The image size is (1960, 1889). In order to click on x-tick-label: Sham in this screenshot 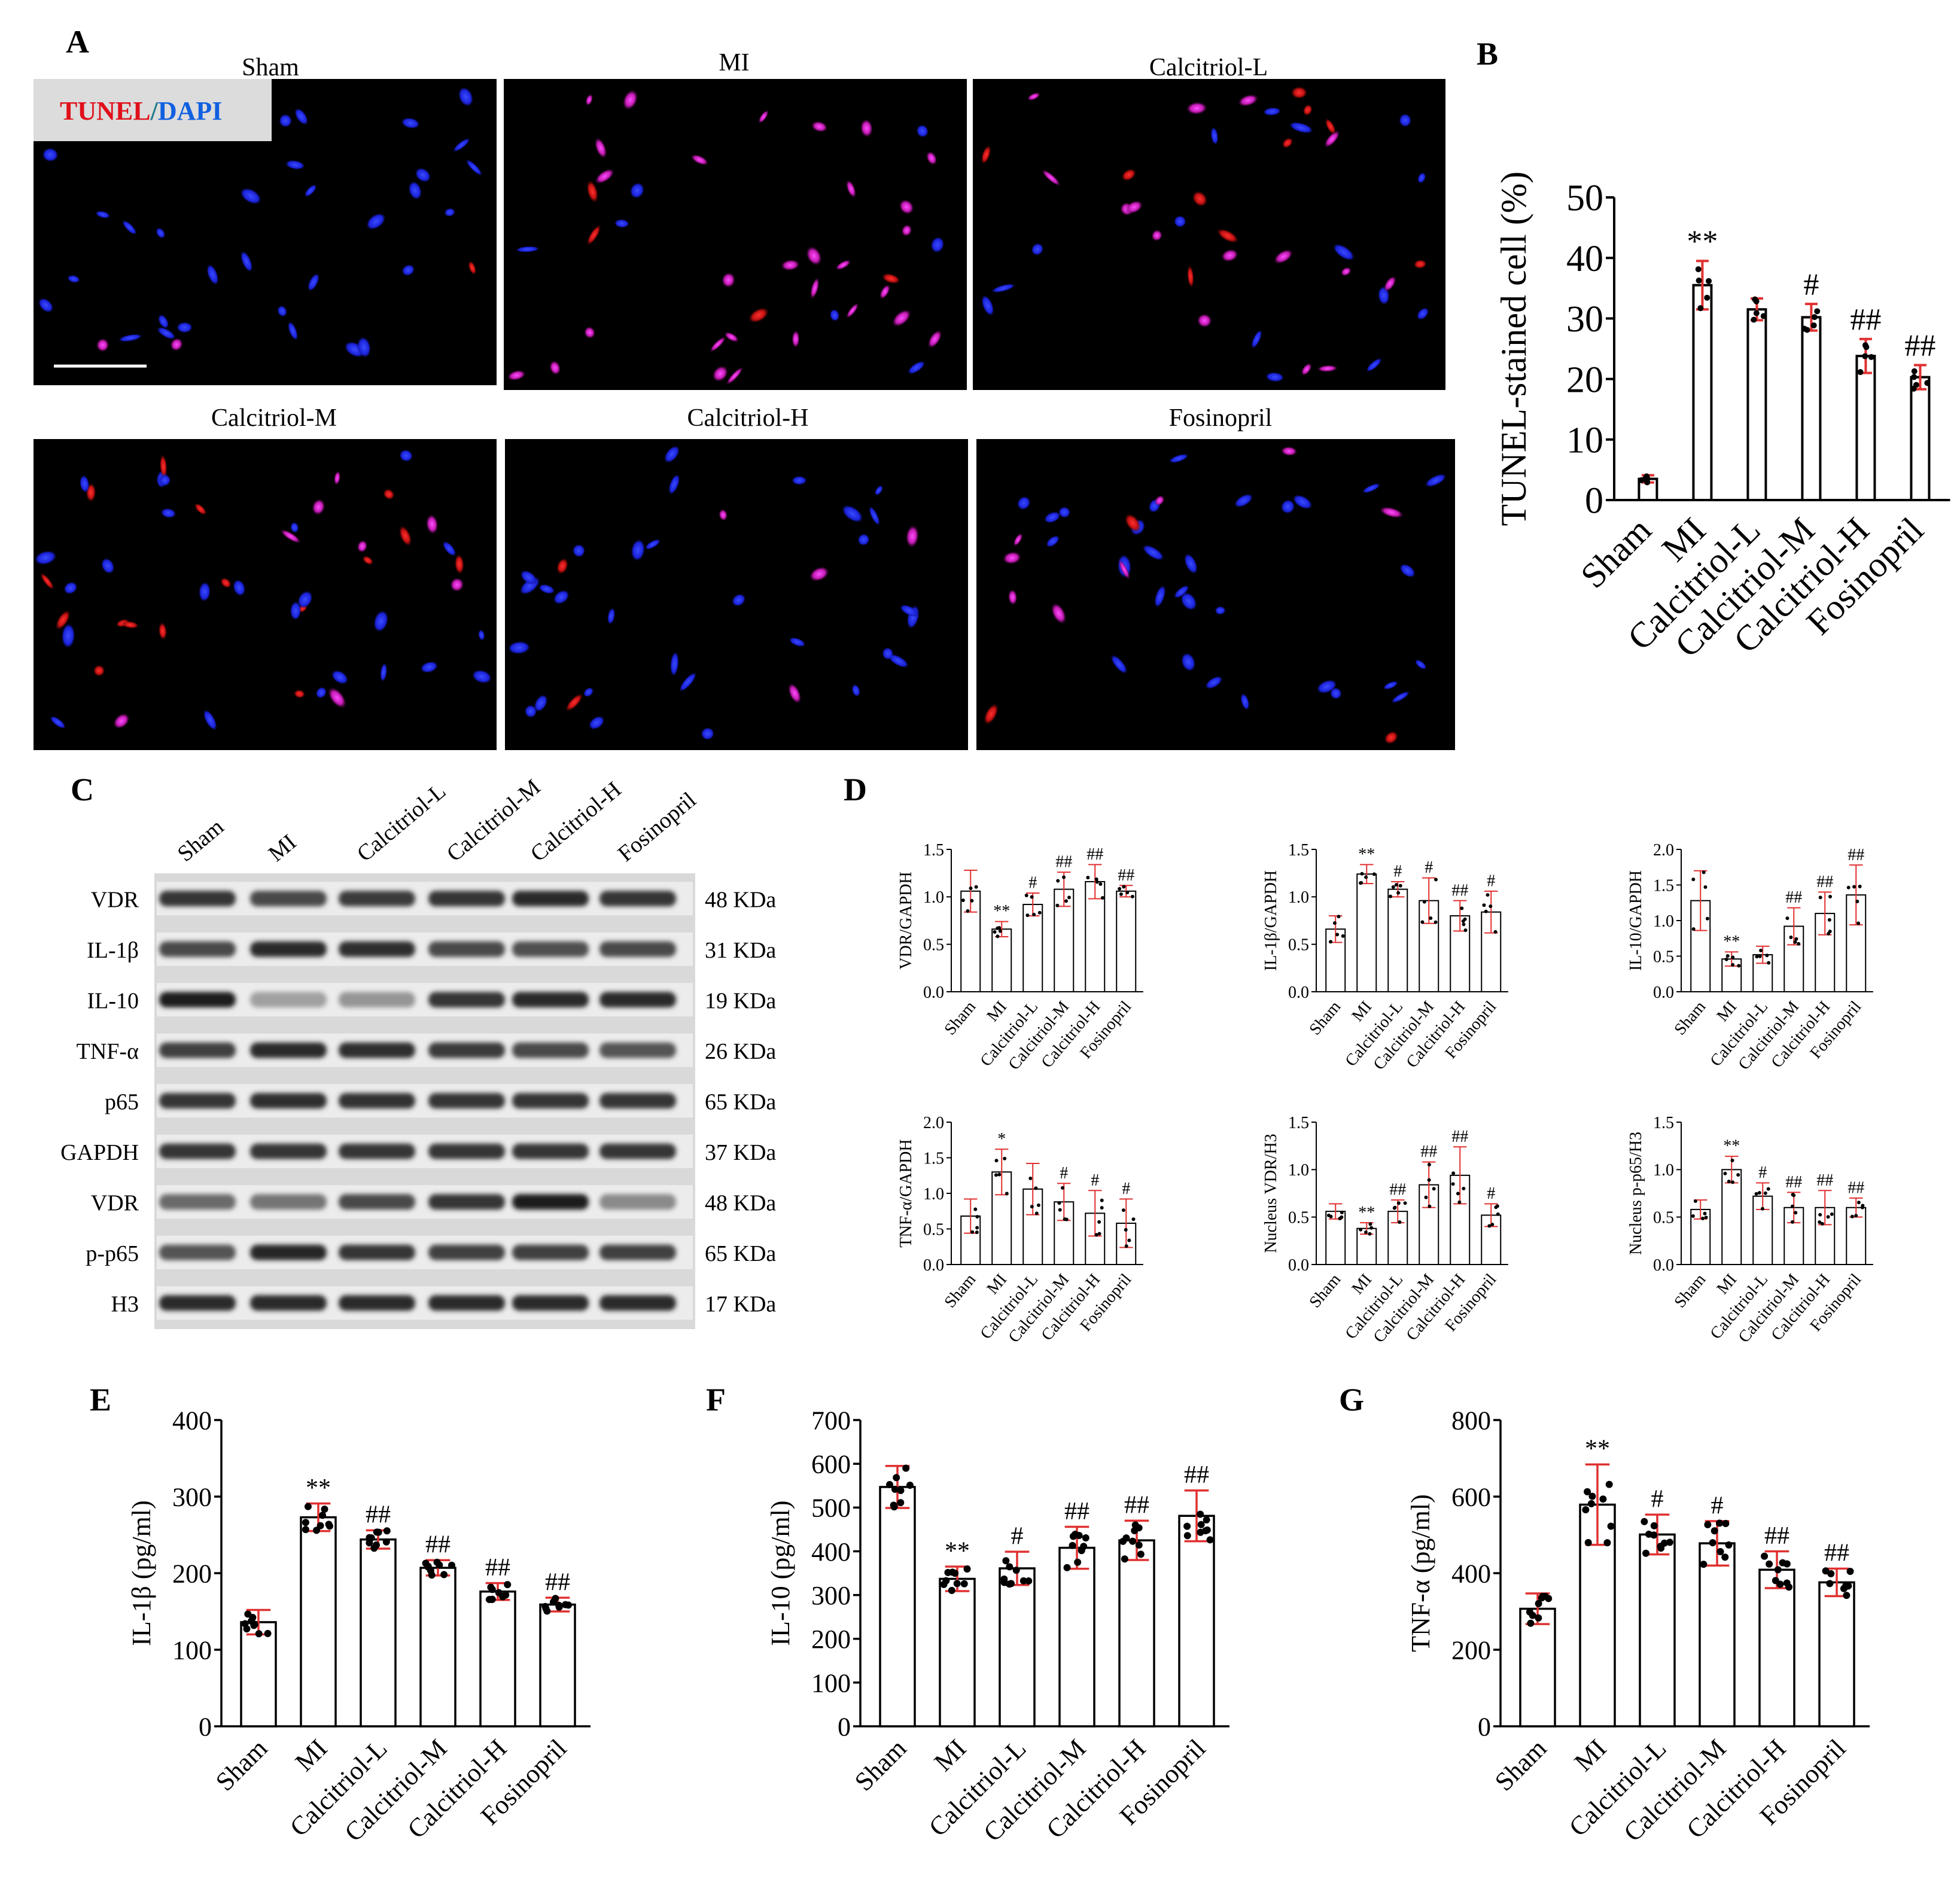, I will do `click(960, 1291)`.